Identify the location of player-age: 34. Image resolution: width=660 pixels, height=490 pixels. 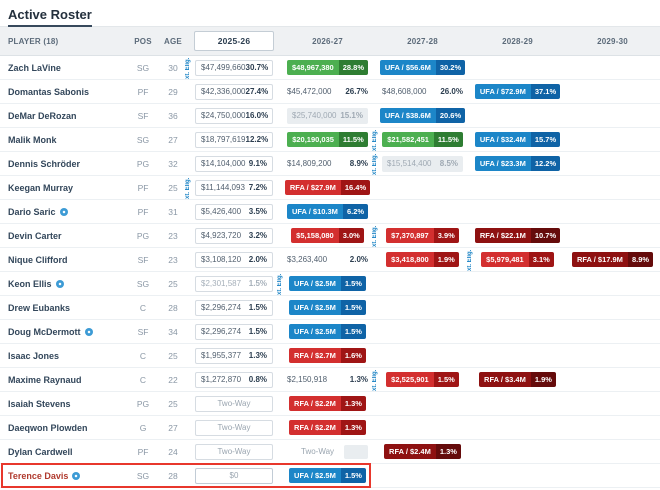
(173, 331).